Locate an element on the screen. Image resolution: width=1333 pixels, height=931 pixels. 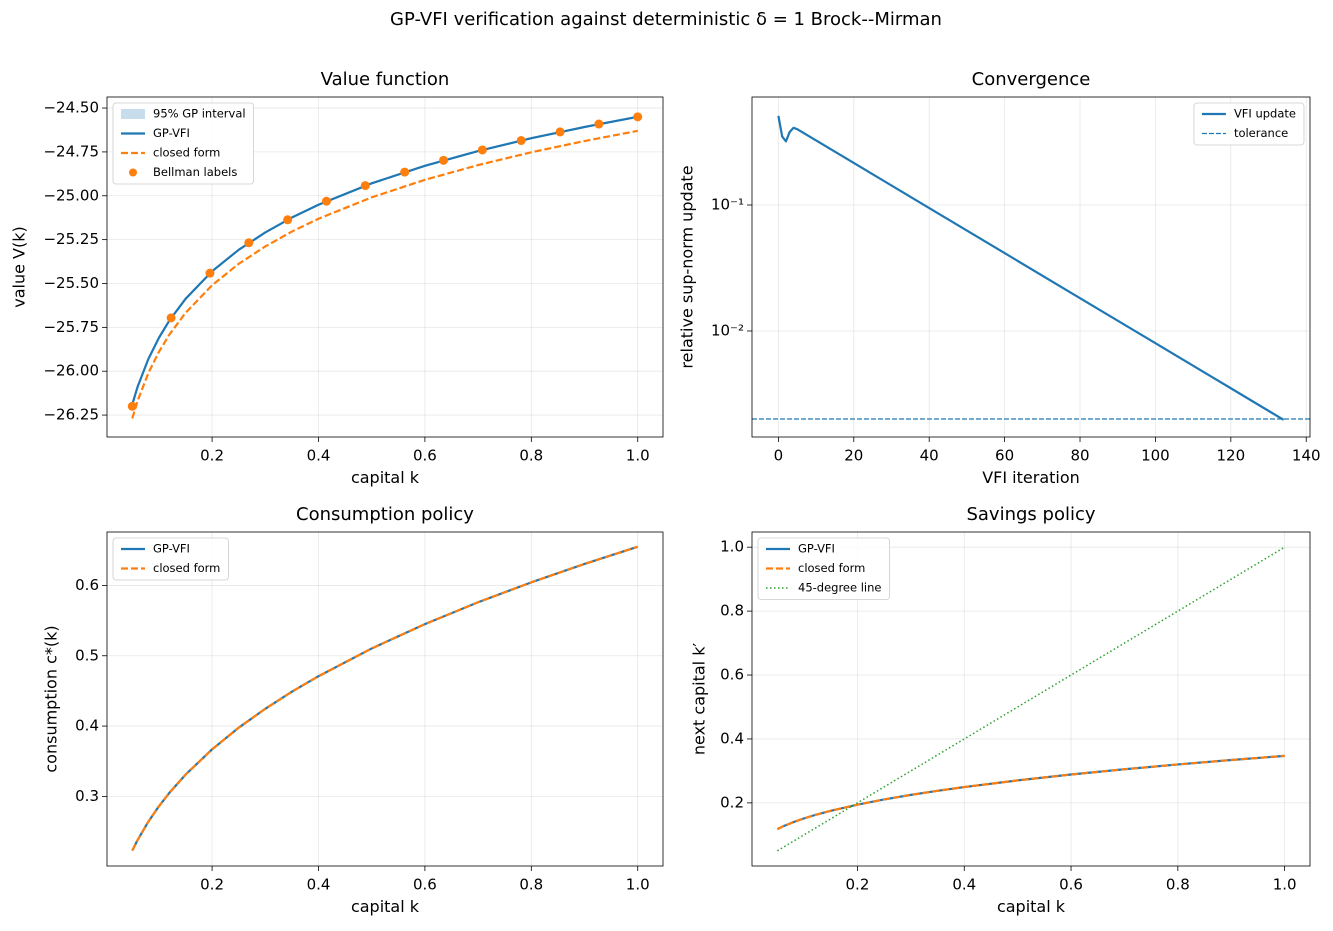
y-axis-label: consumption c*(k) is located at coordinates (51, 698).